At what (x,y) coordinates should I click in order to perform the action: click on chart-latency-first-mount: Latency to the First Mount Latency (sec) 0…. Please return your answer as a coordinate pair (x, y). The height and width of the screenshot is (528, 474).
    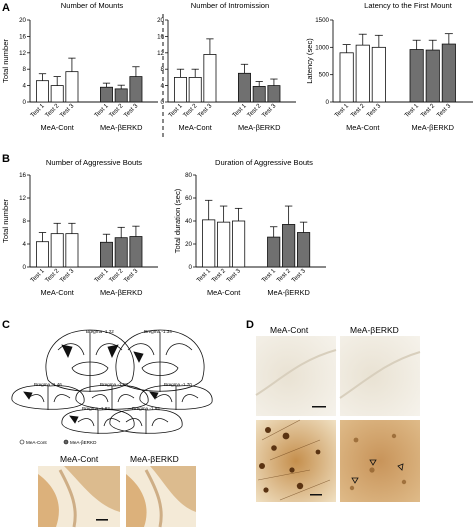
    Looking at the image, I should click on (389, 66).